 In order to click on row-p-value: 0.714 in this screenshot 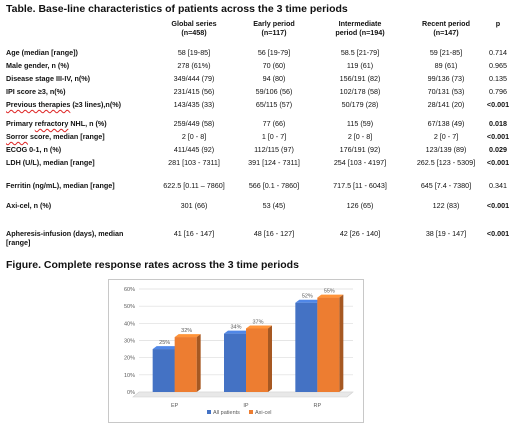, I will do `click(498, 52)`.